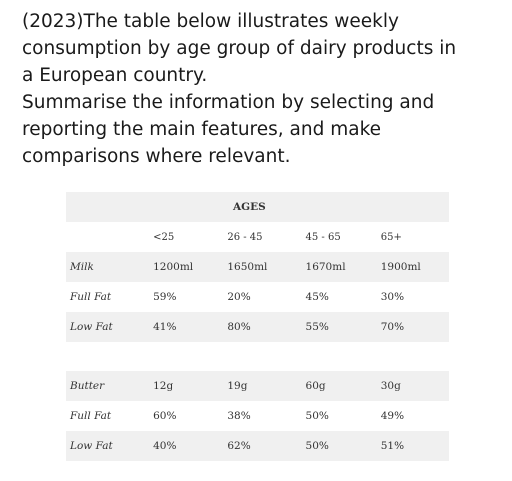  What do you see at coordinates (165, 416) in the screenshot?
I see `table-cell: 60%` at bounding box center [165, 416].